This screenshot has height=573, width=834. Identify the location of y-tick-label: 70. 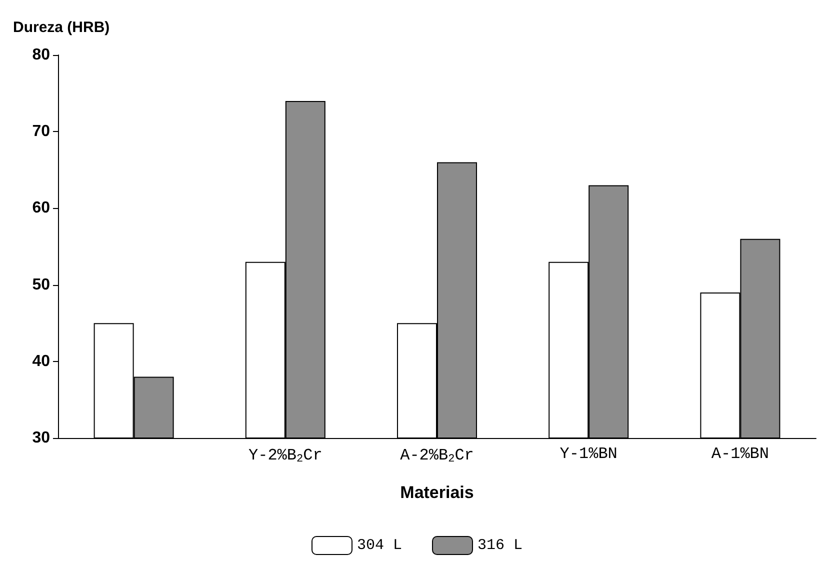
(41, 131).